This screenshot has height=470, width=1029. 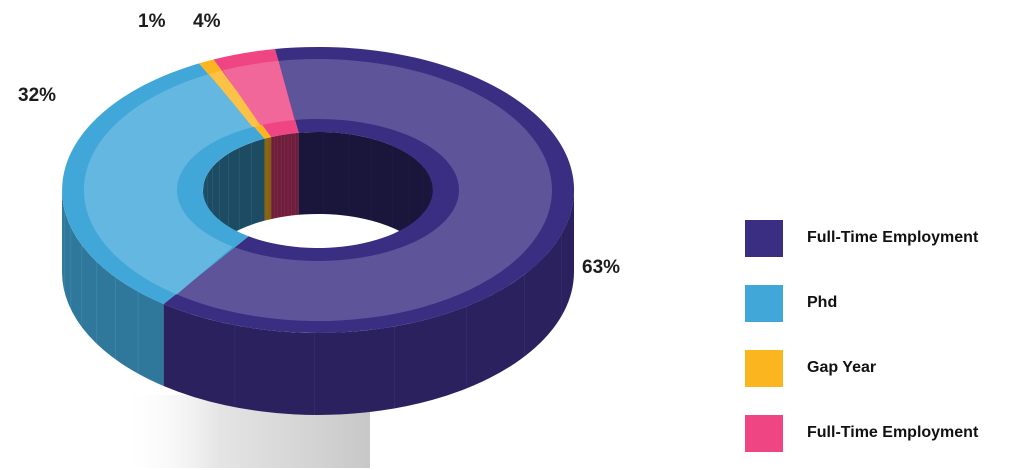 I want to click on legend-item-gap-year: Gap Year, so click(x=861, y=368).